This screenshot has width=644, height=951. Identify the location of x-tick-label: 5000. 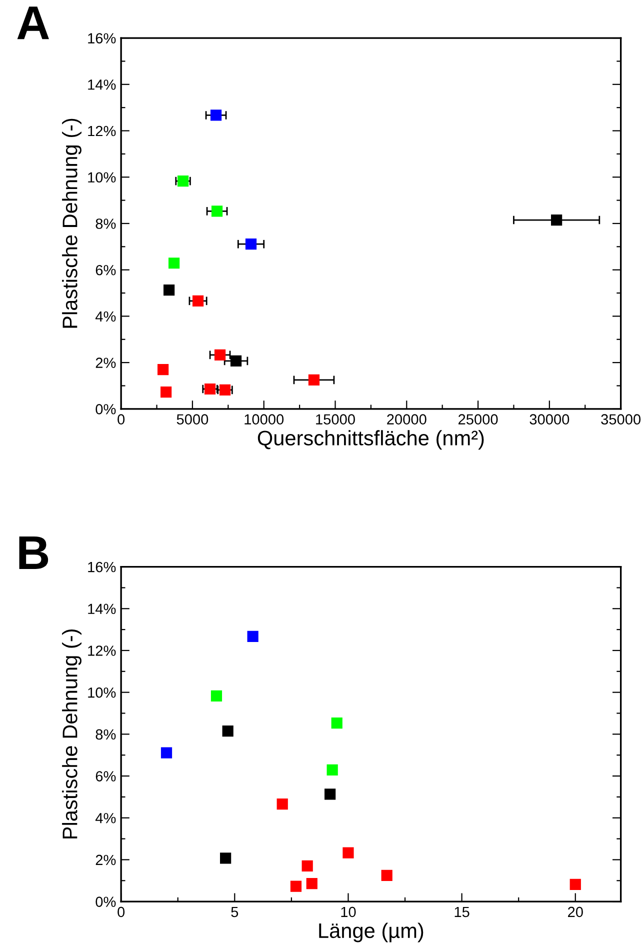
(192, 419).